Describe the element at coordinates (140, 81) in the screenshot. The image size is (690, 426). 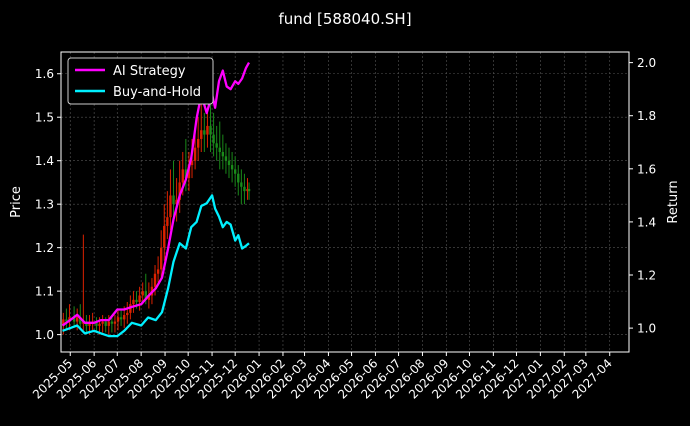
I see `legend: AI Strategy Buy-and-Hold` at that location.